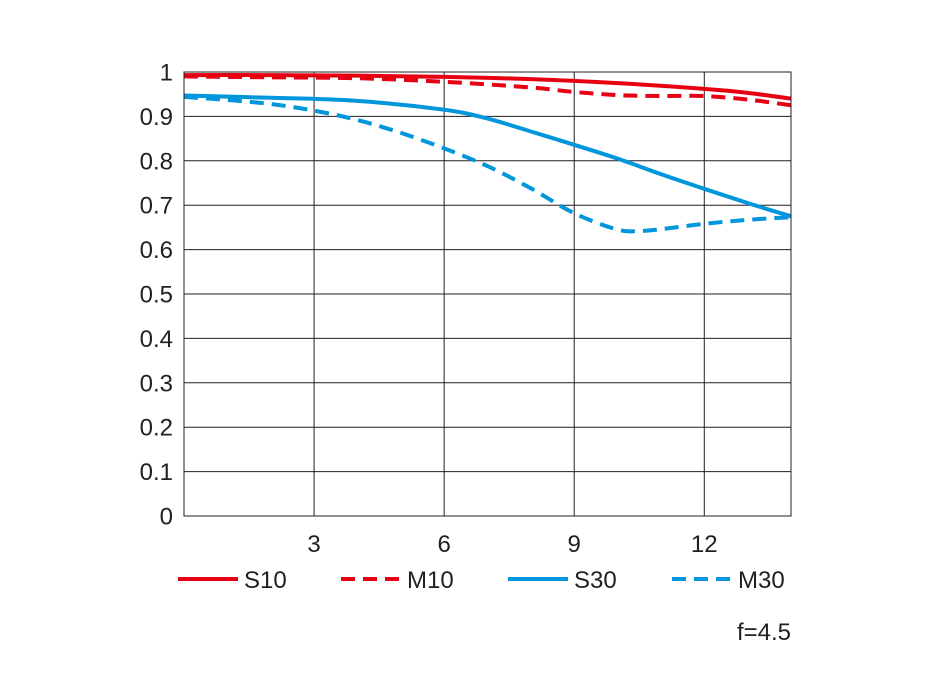 The height and width of the screenshot is (700, 932). Describe the element at coordinates (156, 117) in the screenshot. I see `y-tick-label: 0.9` at that location.